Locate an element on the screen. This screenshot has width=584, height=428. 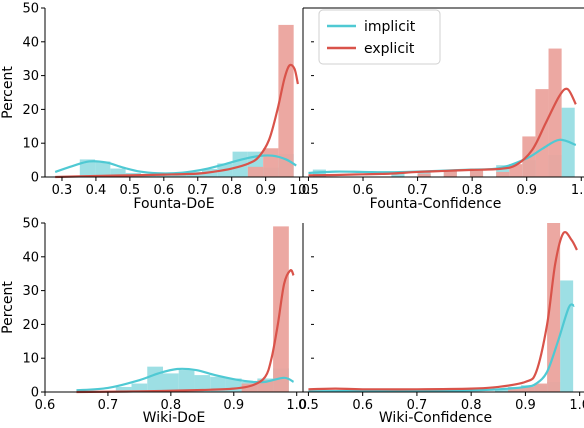
founta-doe-ytick-label: 10 is located at coordinates (30, 144).